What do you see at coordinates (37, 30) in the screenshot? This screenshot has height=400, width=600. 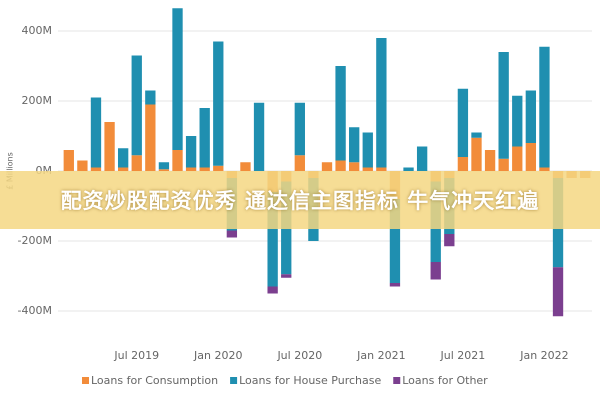 I see `y-tick-label: 400M` at bounding box center [37, 30].